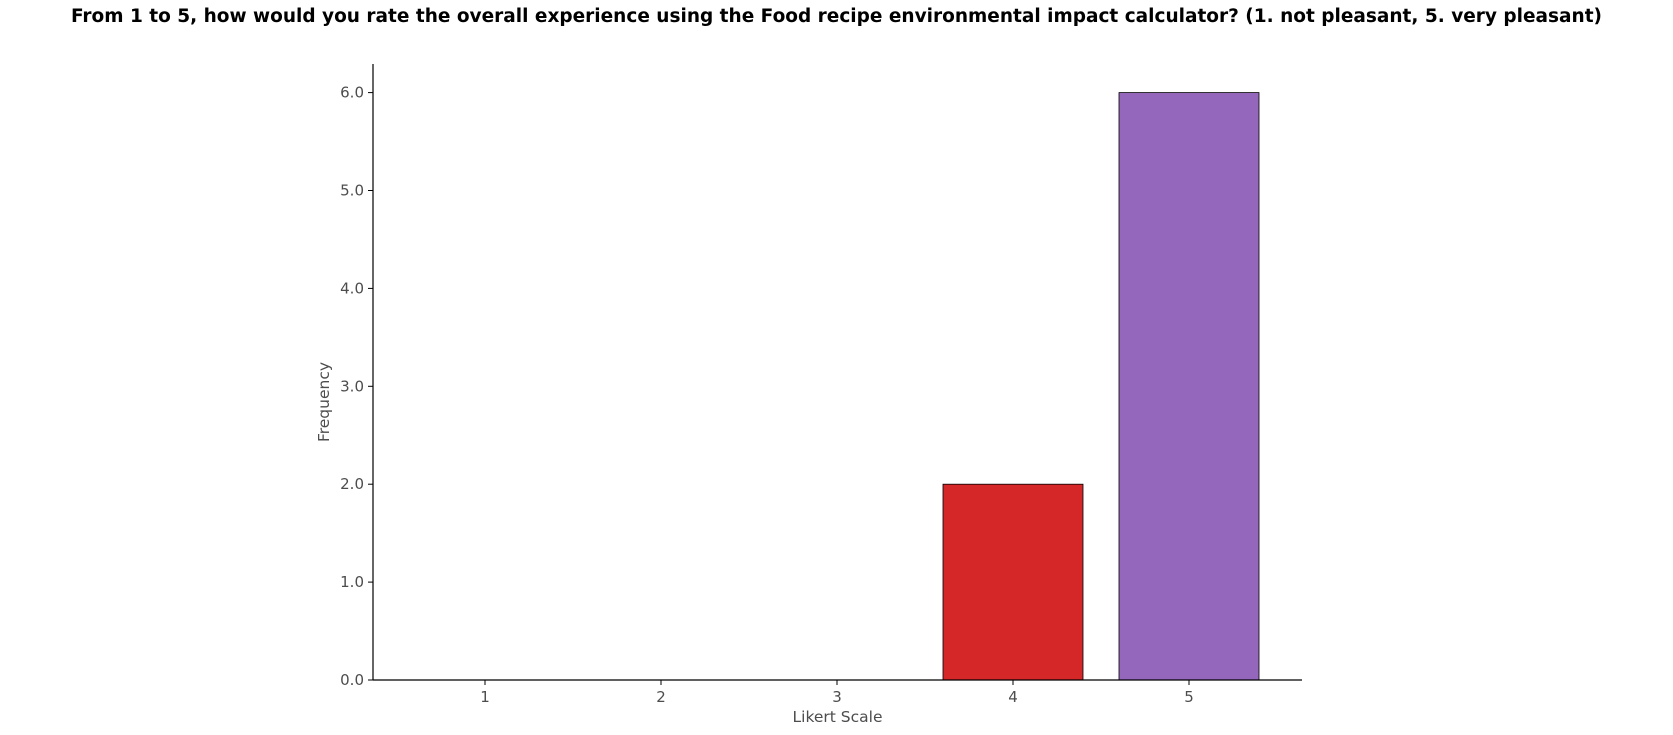 The height and width of the screenshot is (735, 1673). What do you see at coordinates (837, 697) in the screenshot?
I see `x-tick-label-3: 3` at bounding box center [837, 697].